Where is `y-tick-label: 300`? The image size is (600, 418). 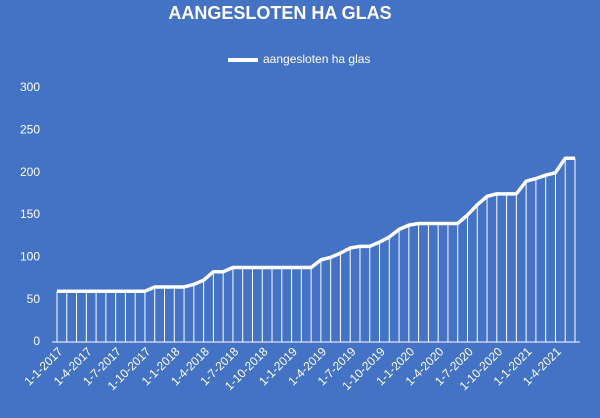 y-tick-label: 300 is located at coordinates (30, 87).